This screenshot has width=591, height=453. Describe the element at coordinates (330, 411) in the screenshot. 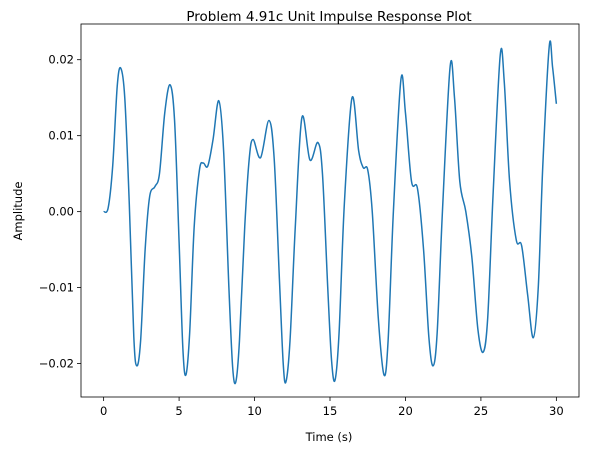

I see `x-tick-label: 15` at that location.